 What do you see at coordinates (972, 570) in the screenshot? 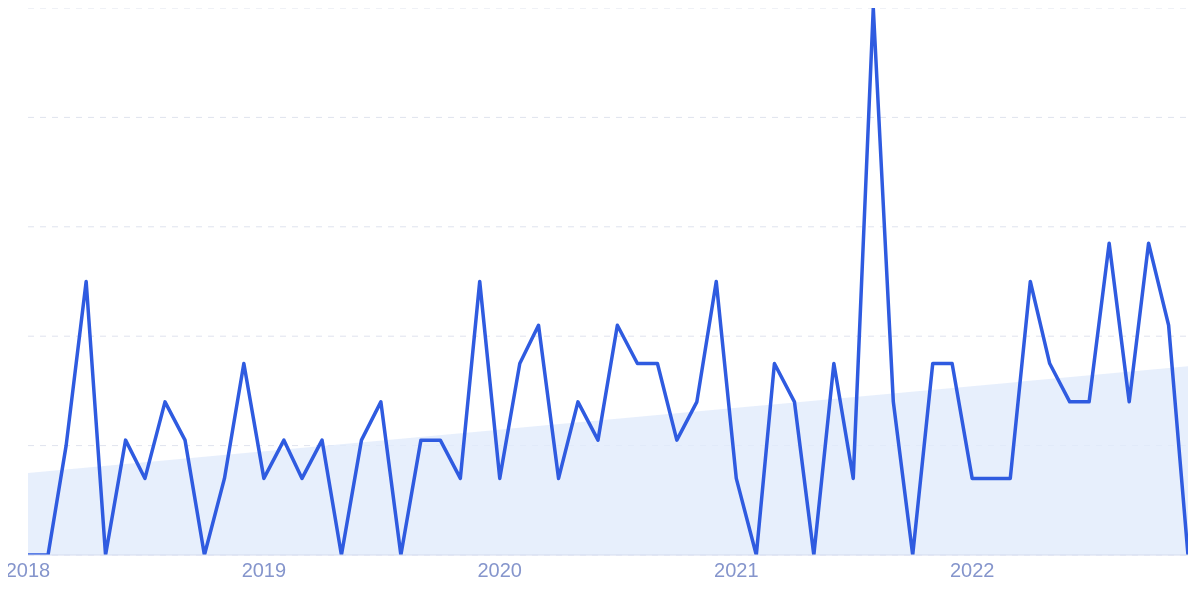
I see `x-tick-label: 2022` at bounding box center [972, 570].